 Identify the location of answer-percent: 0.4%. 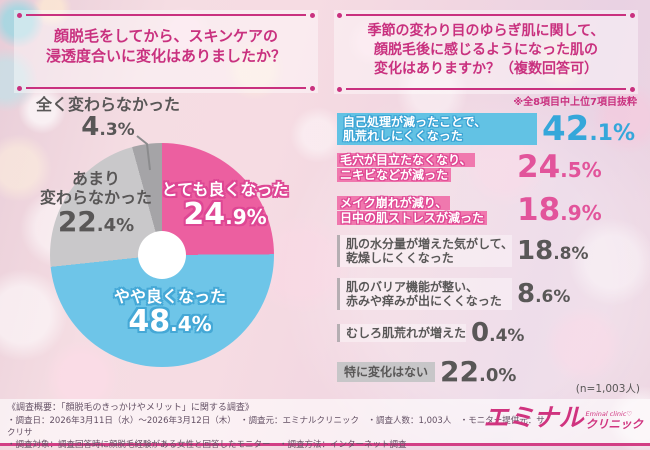
(497, 333).